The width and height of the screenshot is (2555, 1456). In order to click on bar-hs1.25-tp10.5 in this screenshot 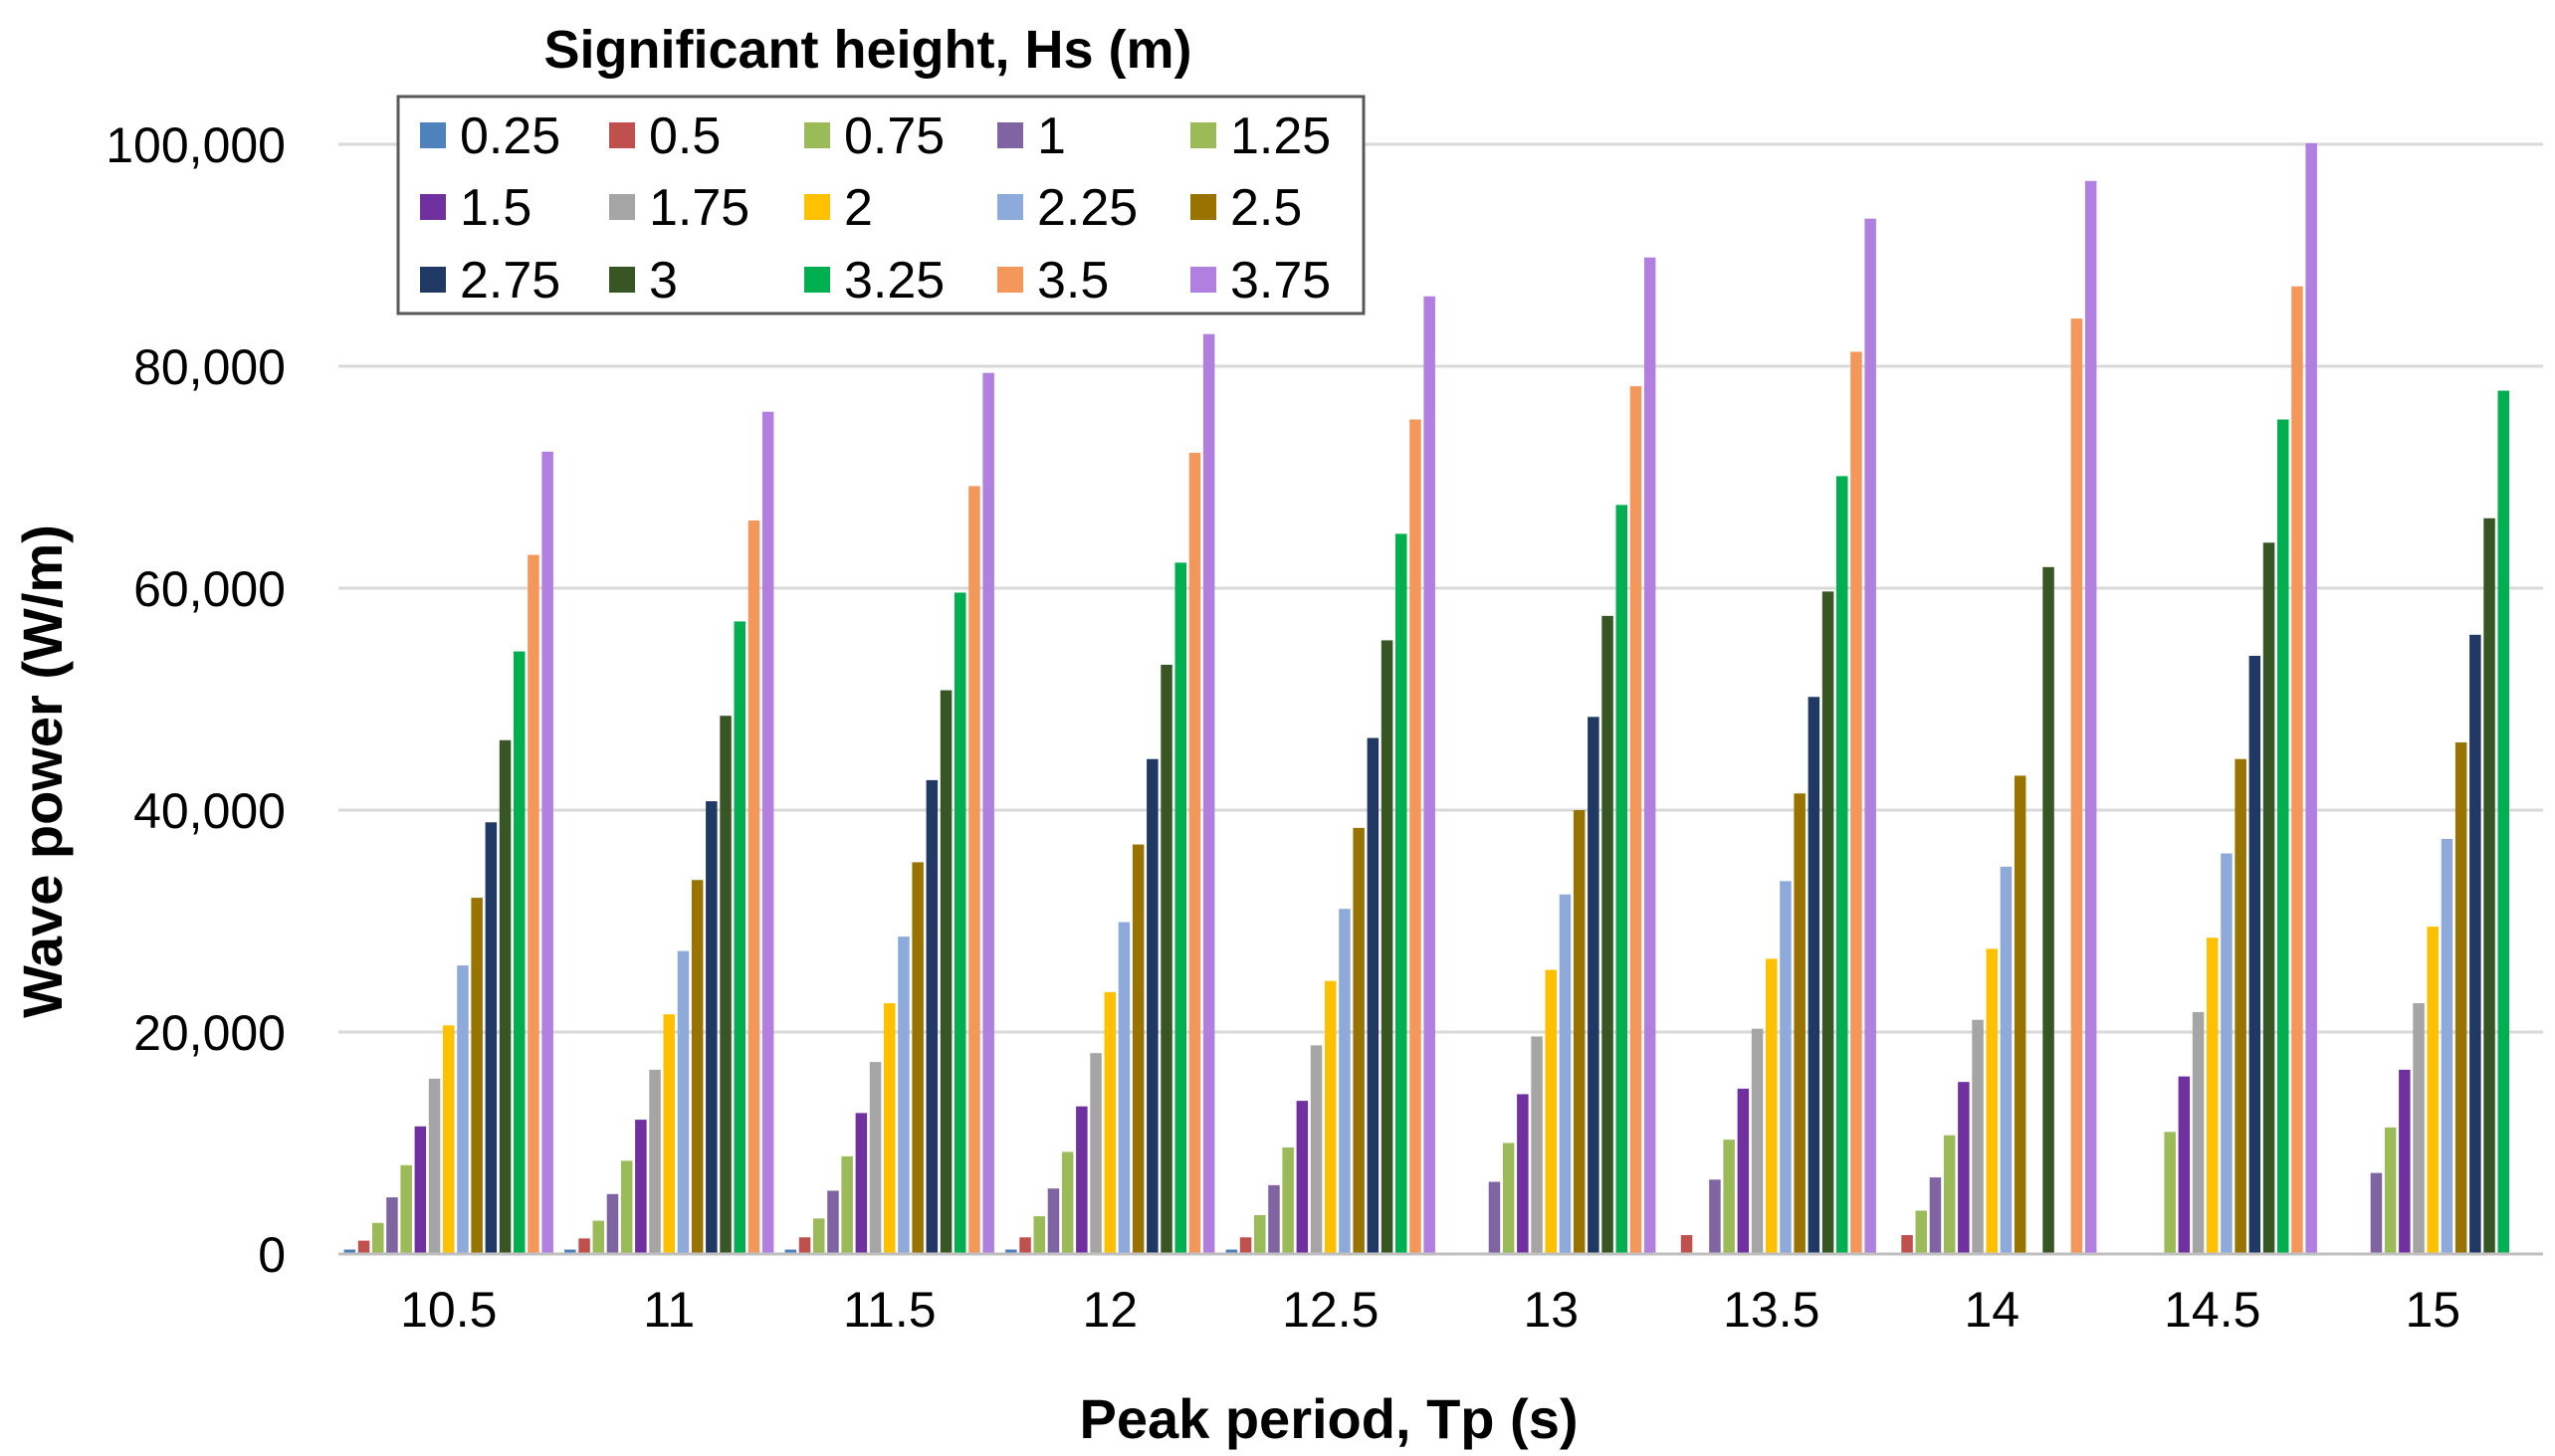, I will do `click(406, 1209)`.